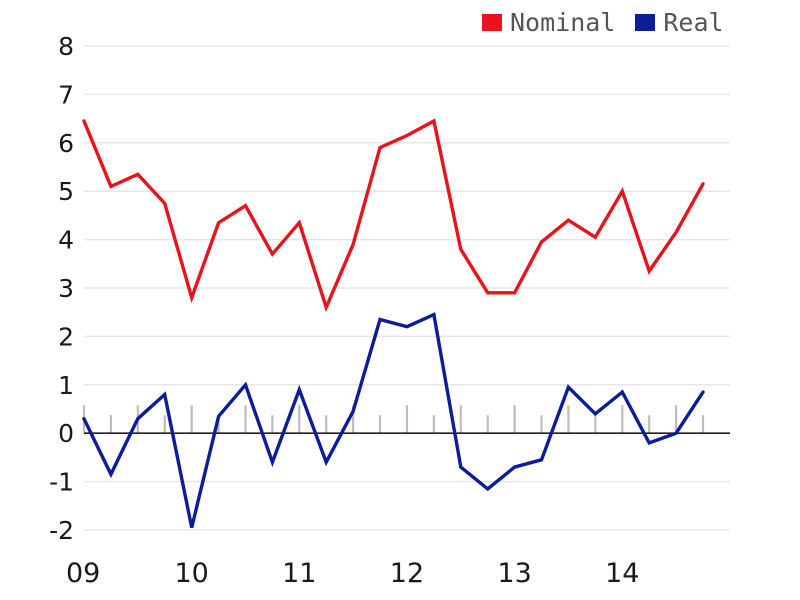 This screenshot has height=600, width=800. I want to click on y-tick-label: 6, so click(66, 143).